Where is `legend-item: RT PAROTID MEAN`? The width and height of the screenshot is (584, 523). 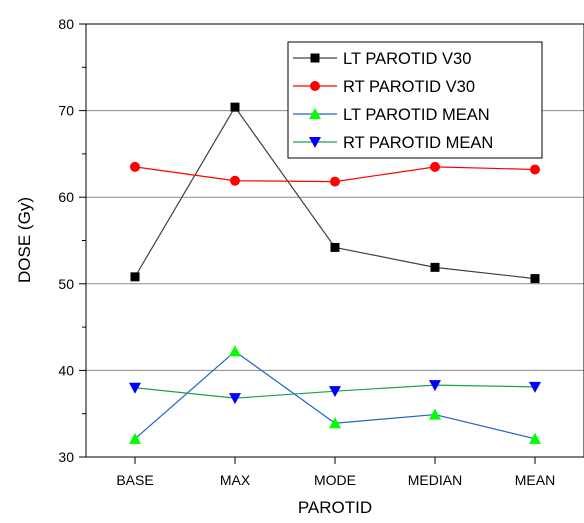
legend-item: RT PAROTID MEAN is located at coordinates (393, 143).